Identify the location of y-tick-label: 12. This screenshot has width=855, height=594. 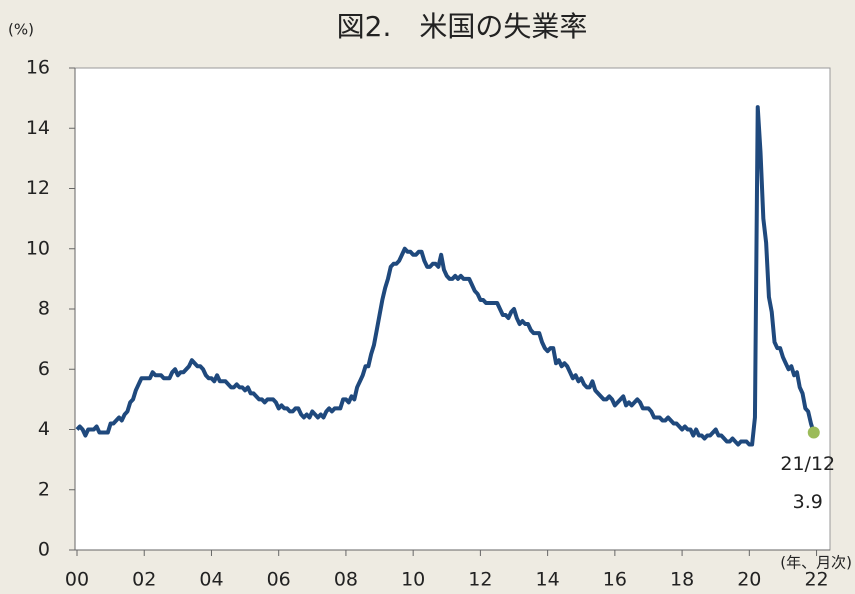
(38, 188).